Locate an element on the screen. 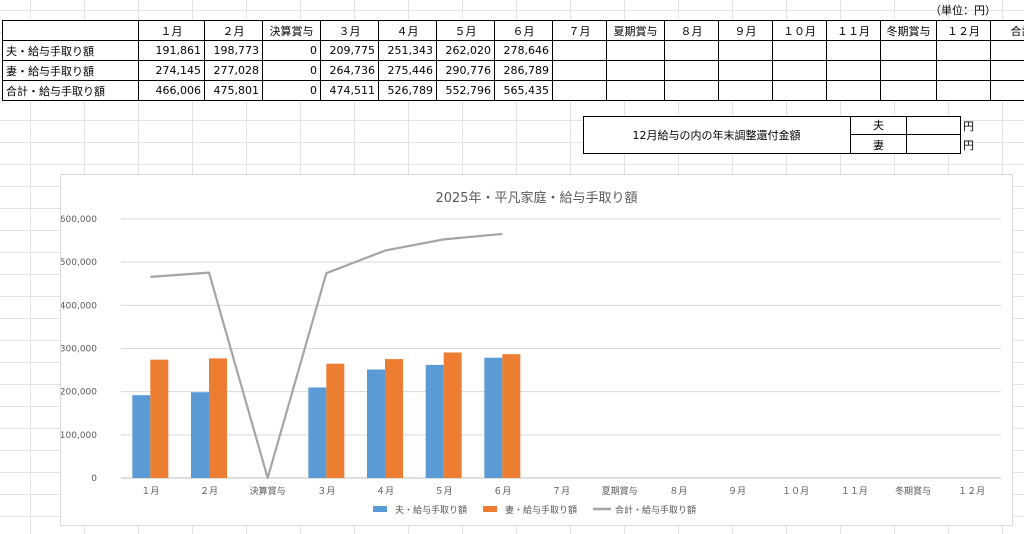 This screenshot has width=1024, height=534. x-tick-label: ８月 is located at coordinates (678, 491).